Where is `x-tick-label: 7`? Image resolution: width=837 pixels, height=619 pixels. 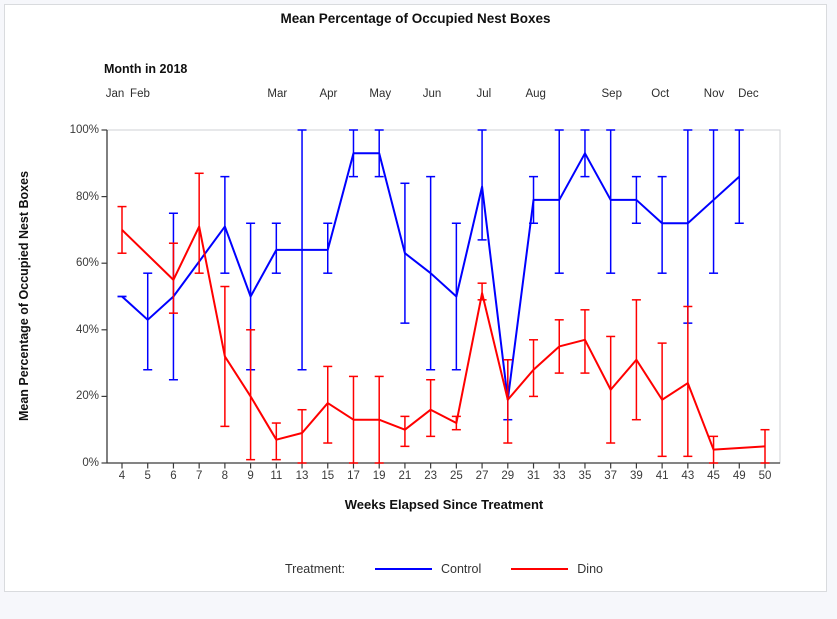 x-tick-label: 7 is located at coordinates (199, 476).